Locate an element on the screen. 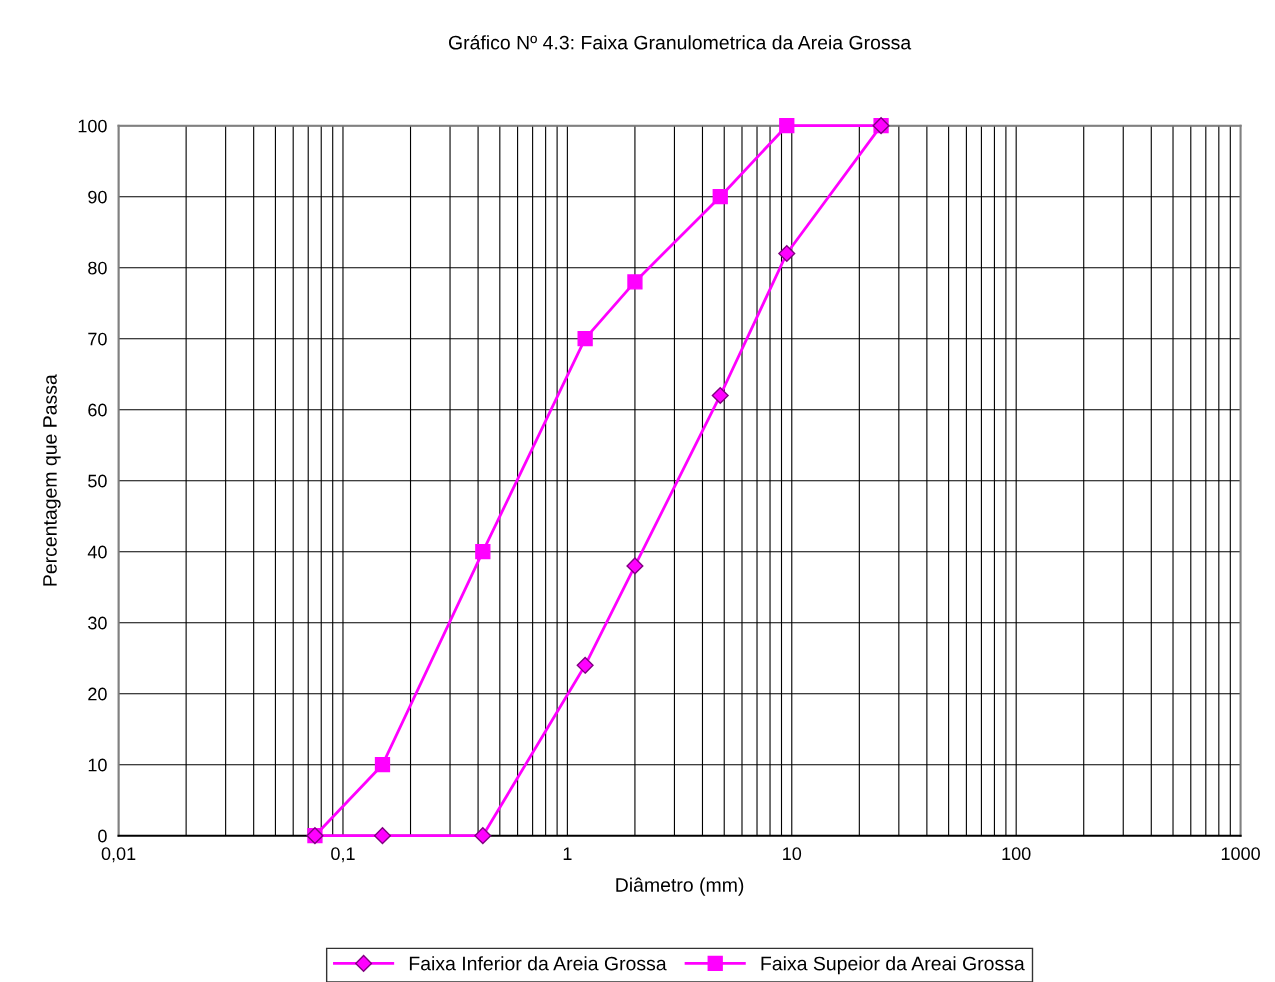  x-tick-label: 10 is located at coordinates (792, 854).